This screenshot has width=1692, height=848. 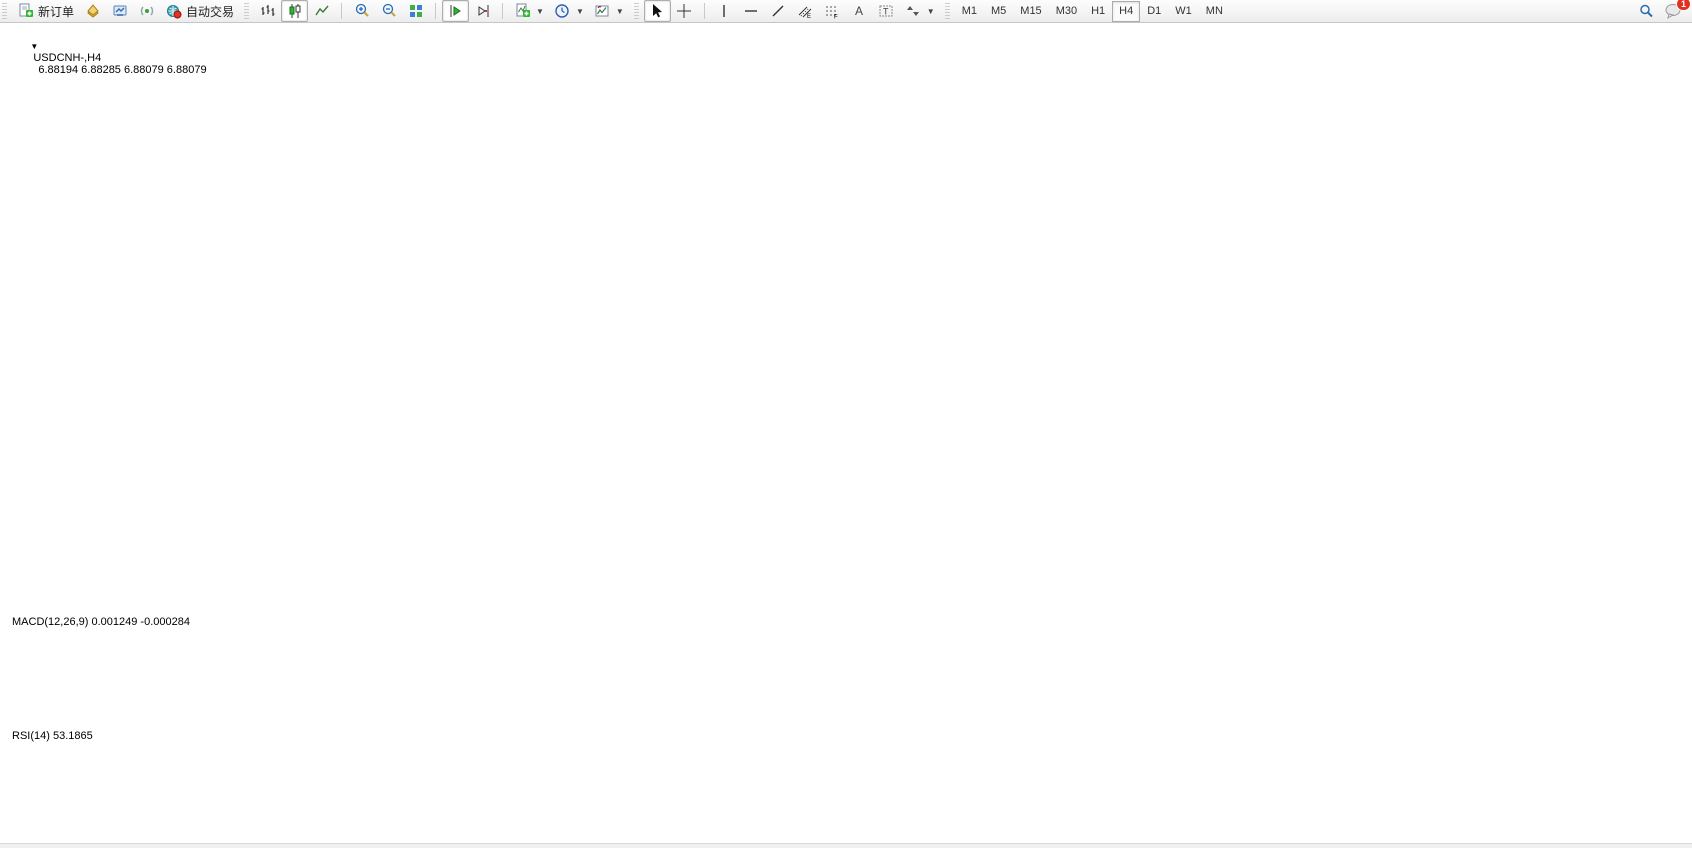 I want to click on crosshair-icon, so click(x=684, y=11).